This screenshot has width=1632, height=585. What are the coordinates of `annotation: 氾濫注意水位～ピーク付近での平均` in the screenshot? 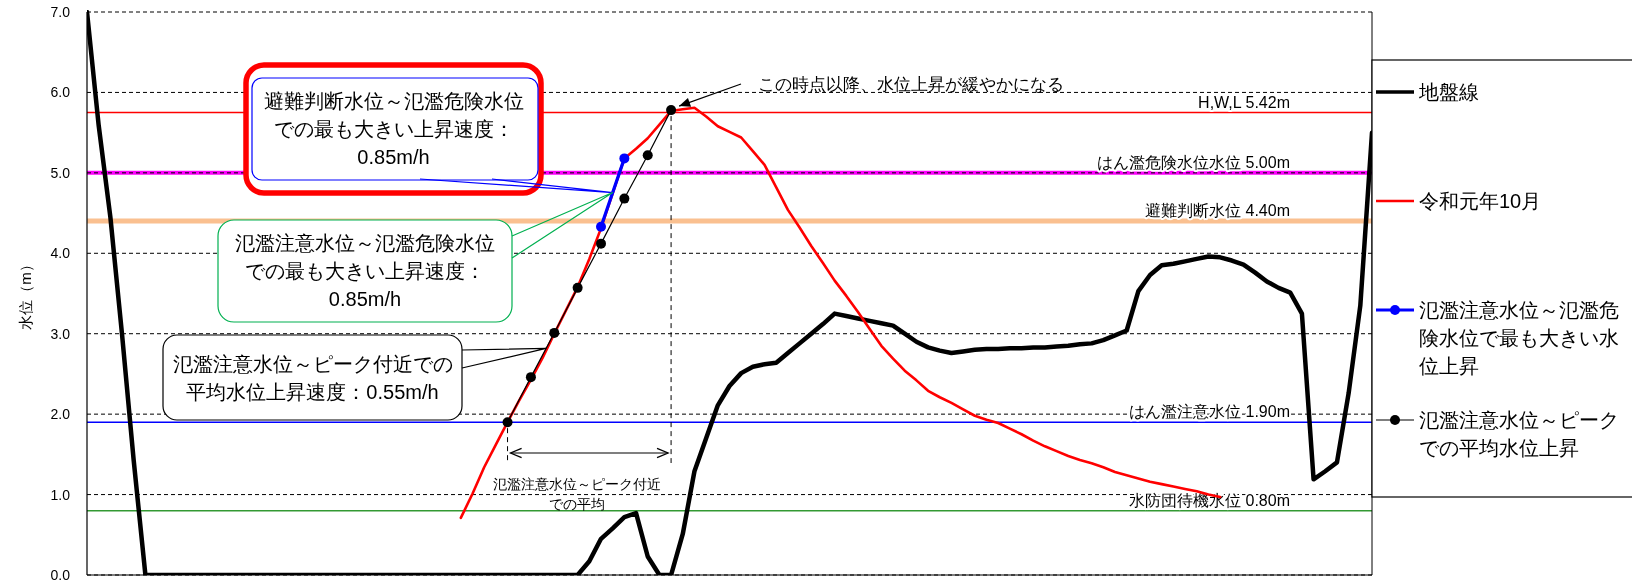 It's located at (577, 494).